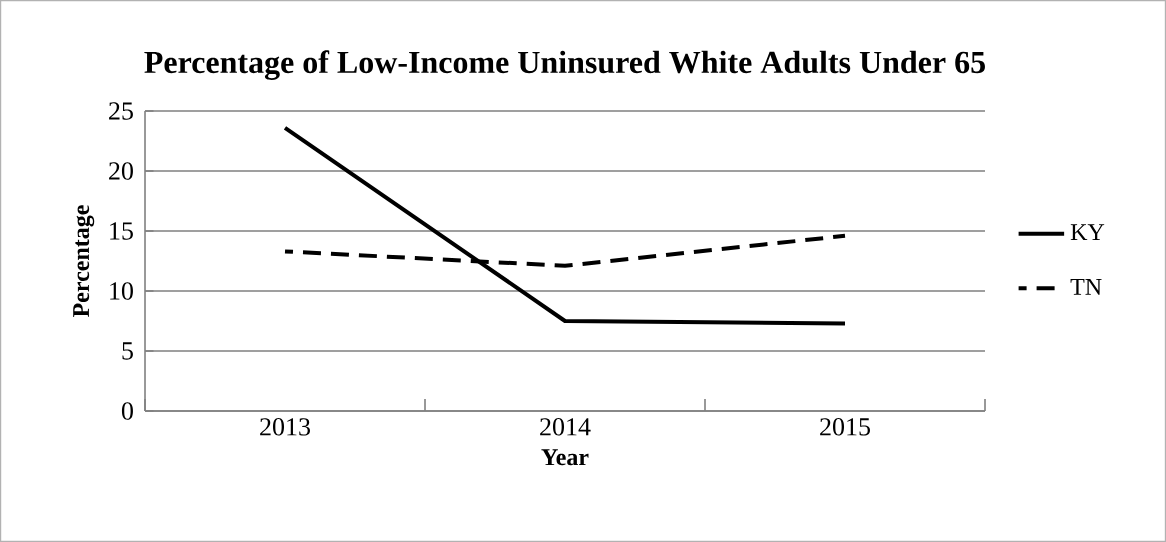  I want to click on y-tick-label: 20, so click(121, 171).